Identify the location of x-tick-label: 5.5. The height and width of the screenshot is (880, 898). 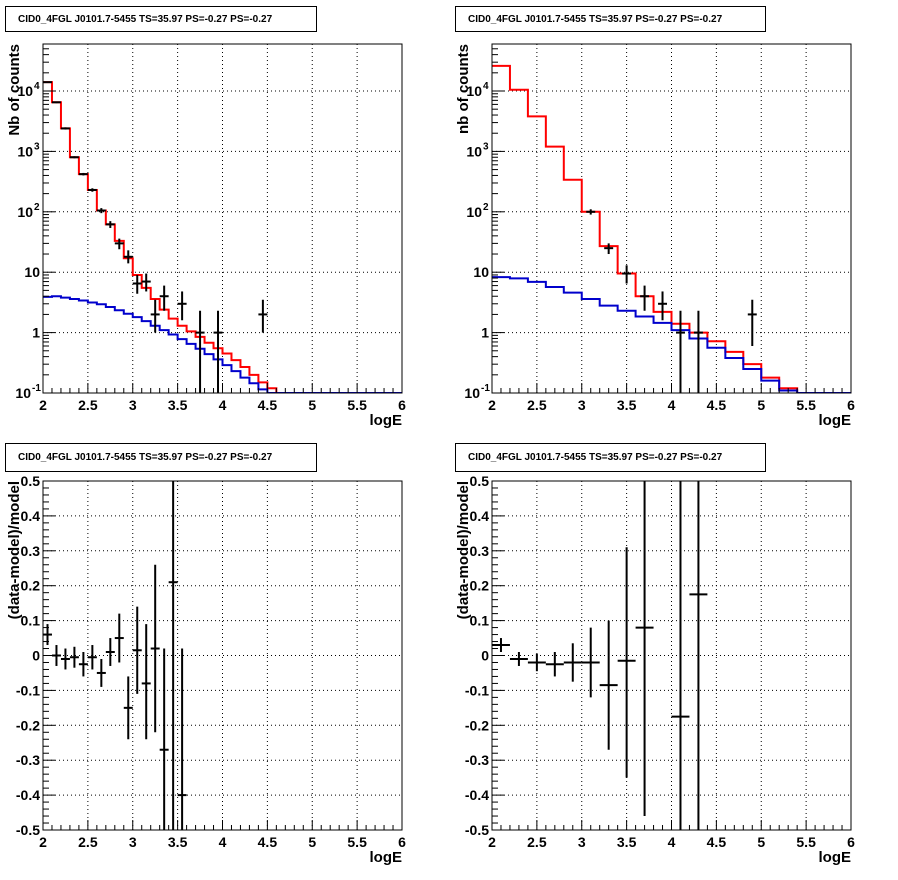
(806, 405).